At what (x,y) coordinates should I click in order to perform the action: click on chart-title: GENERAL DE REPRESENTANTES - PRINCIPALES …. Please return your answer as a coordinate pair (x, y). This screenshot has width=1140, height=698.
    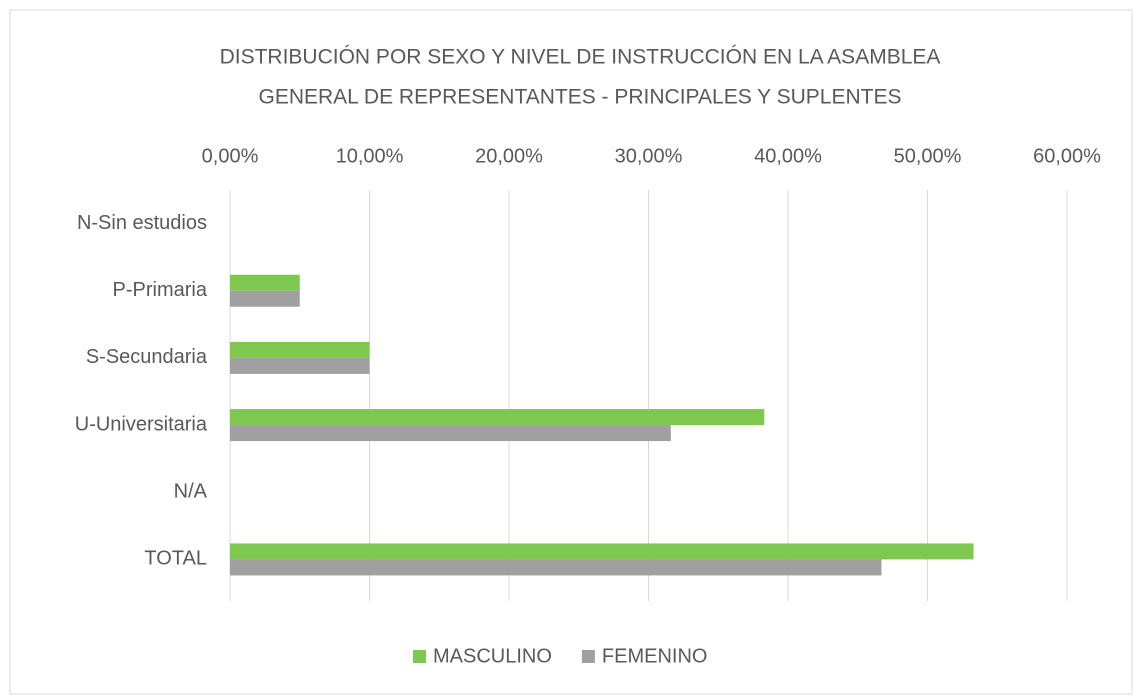
    Looking at the image, I should click on (579, 97).